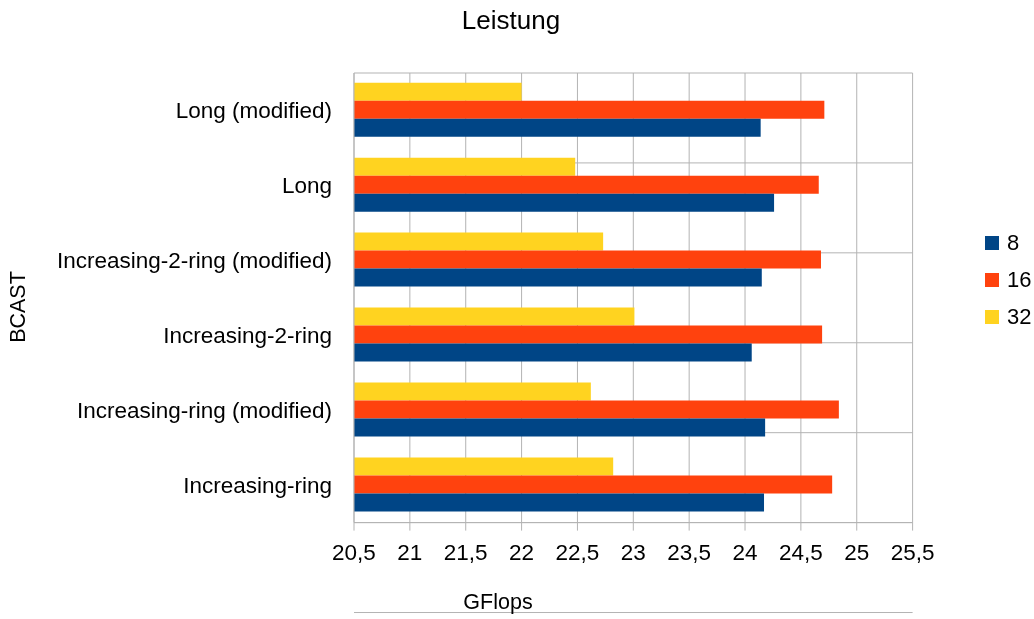 The image size is (1034, 619). I want to click on y-tick-label: Increasing-ring, so click(257, 486).